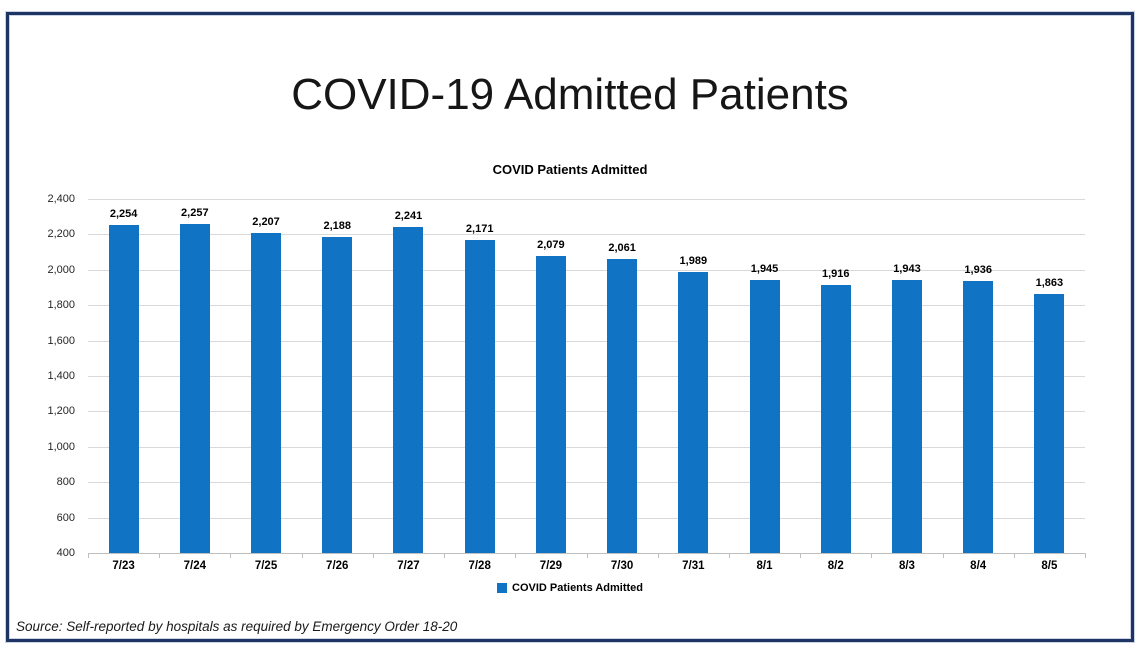 The image size is (1140, 650). Describe the element at coordinates (693, 260) in the screenshot. I see `bar-value-label: 1,989` at that location.